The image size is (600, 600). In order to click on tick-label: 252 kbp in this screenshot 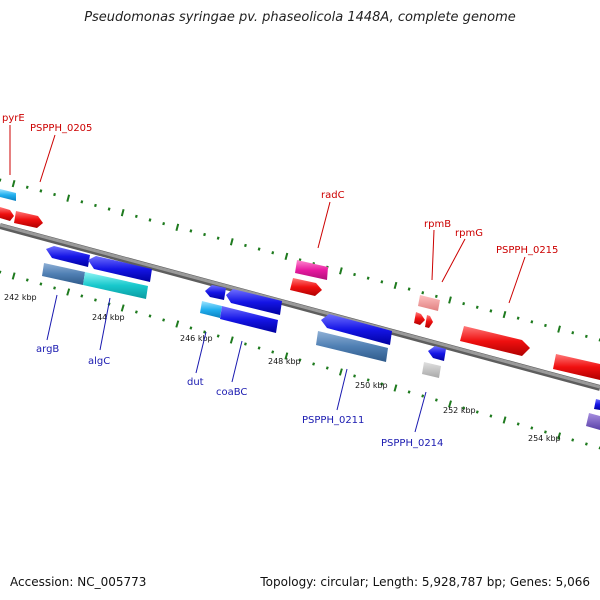, I will do `click(459, 410)`.